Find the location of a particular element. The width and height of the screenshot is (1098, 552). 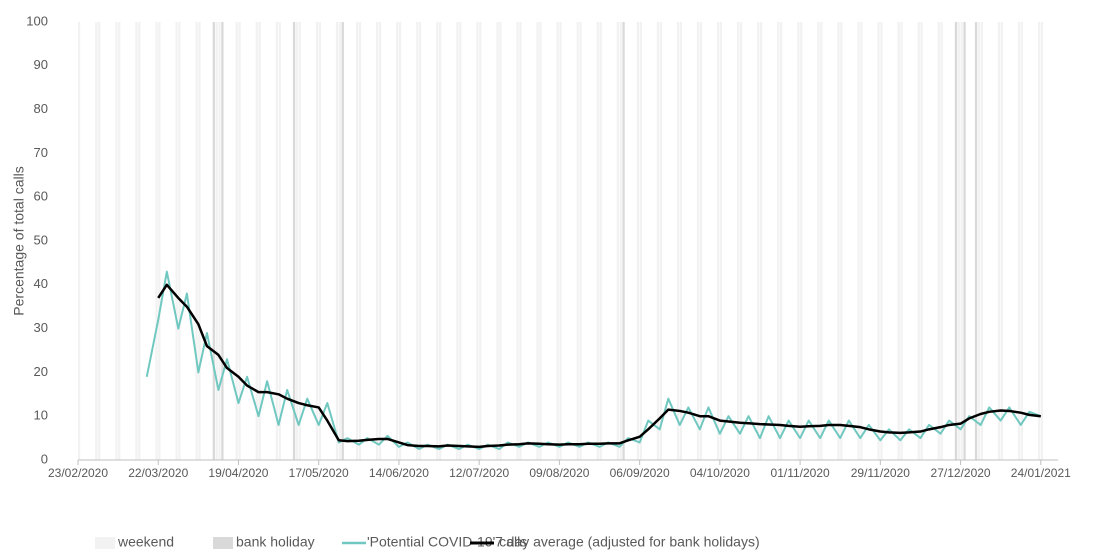

x-tick-label: 01/11/2020 is located at coordinates (800, 473).